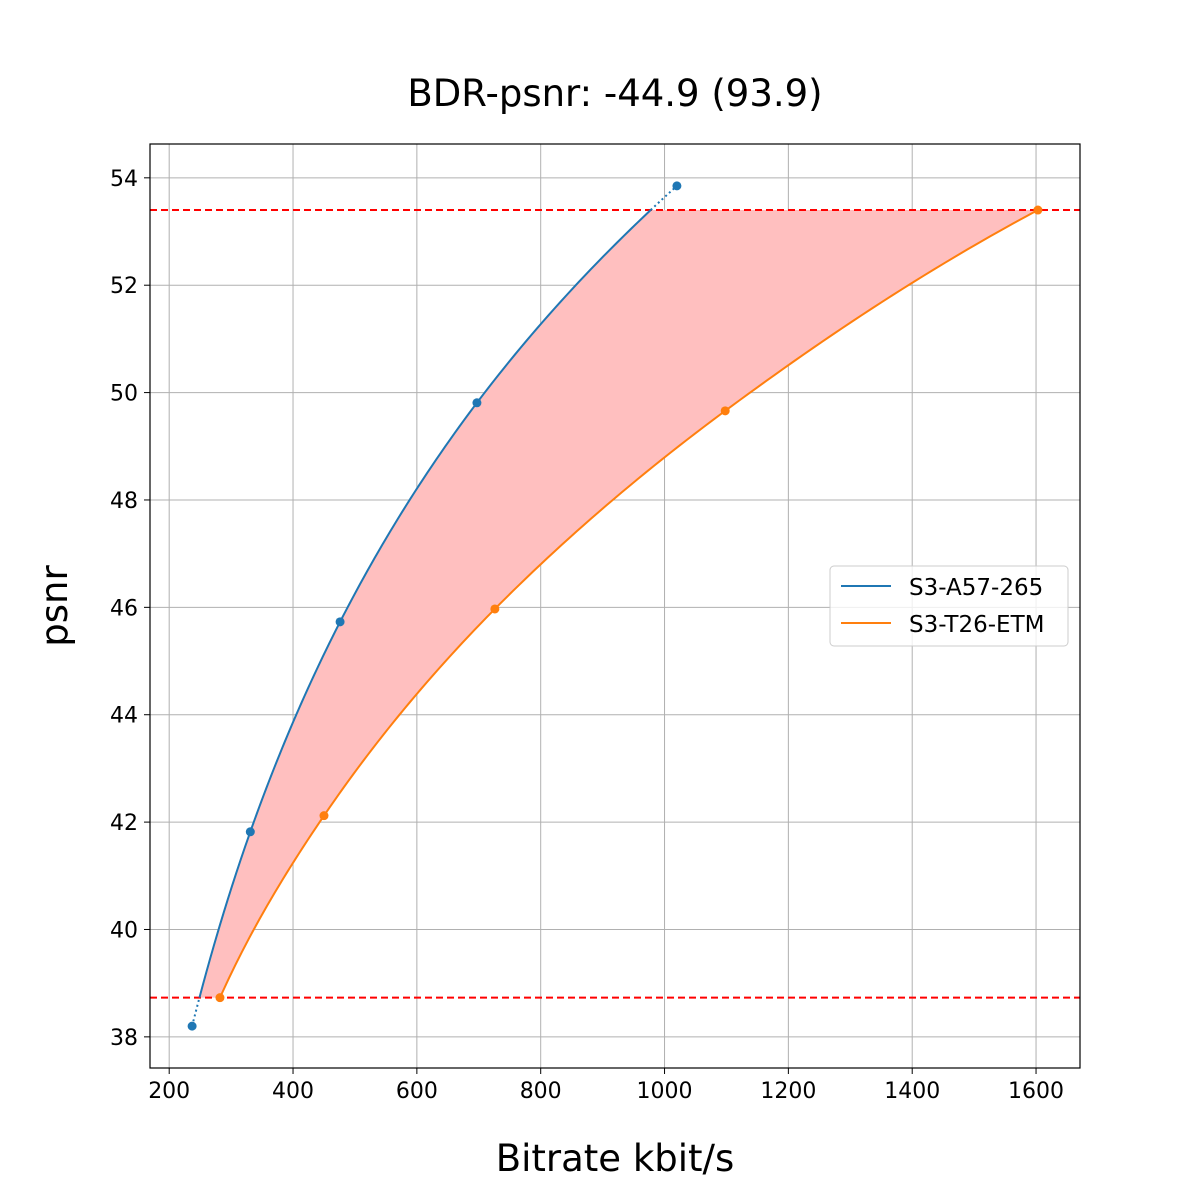 The image size is (1200, 1200). What do you see at coordinates (293, 1091) in the screenshot?
I see `x-tick-label: 400` at bounding box center [293, 1091].